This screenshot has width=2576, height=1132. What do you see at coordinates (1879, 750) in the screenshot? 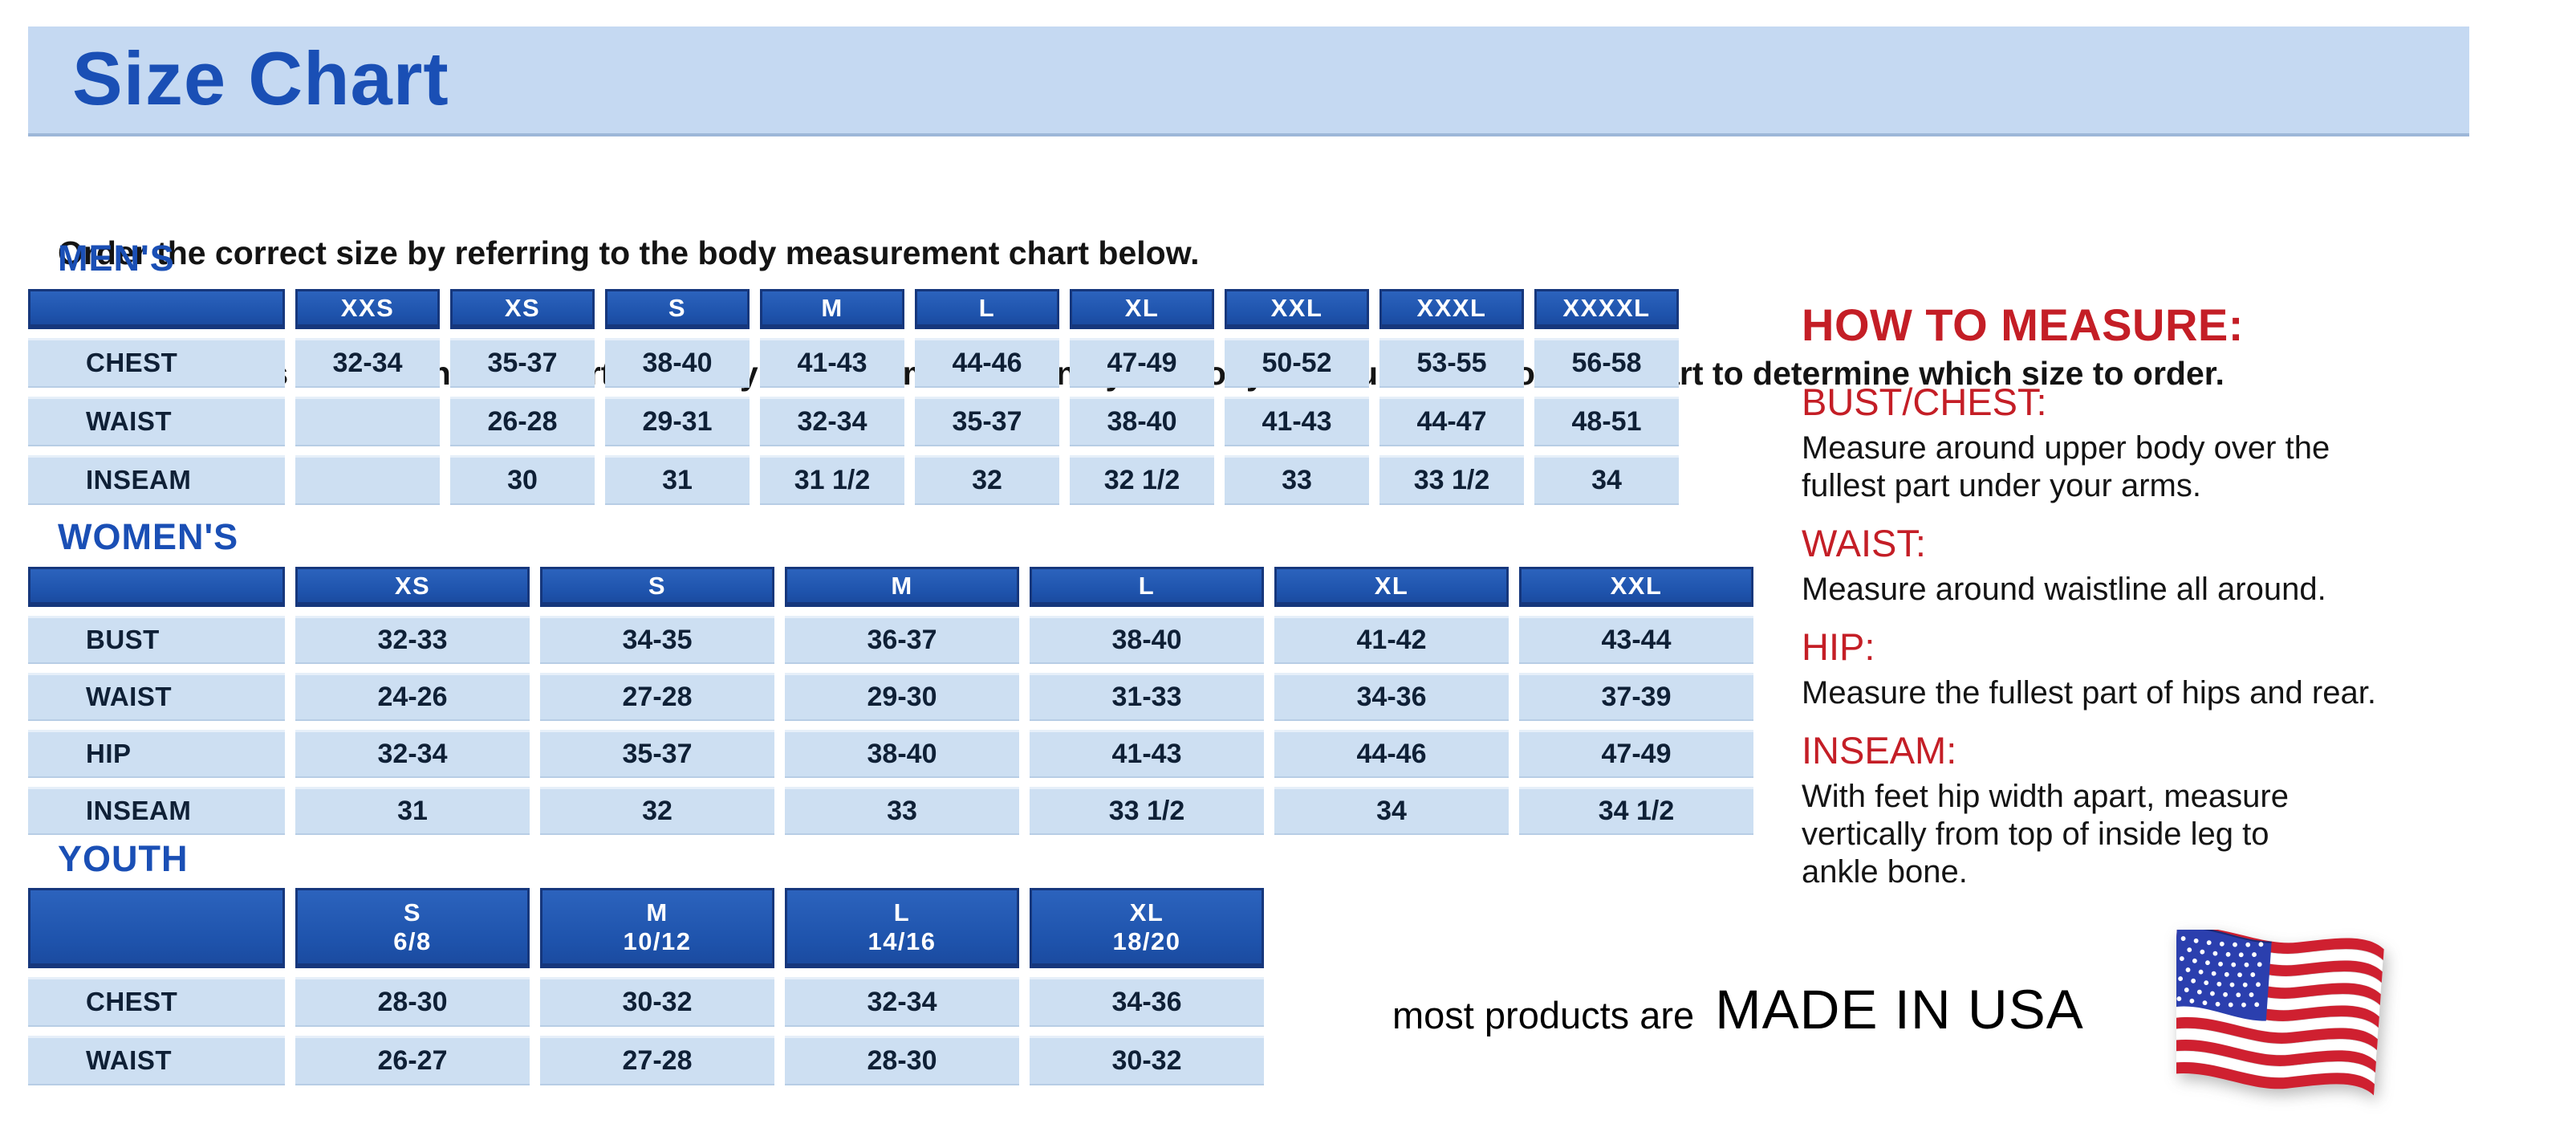
I see `measure-label: INSEAM:` at bounding box center [1879, 750].